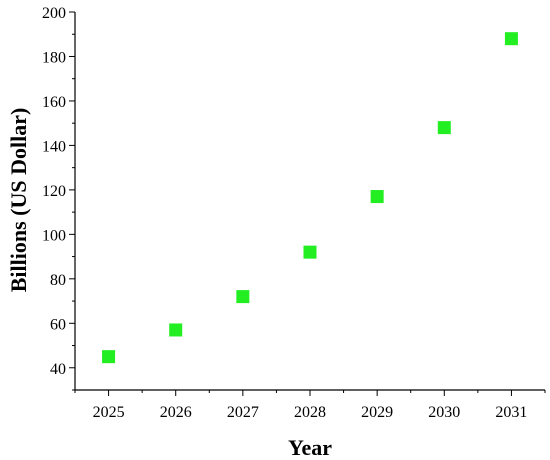 The height and width of the screenshot is (460, 550). Describe the element at coordinates (377, 412) in the screenshot. I see `x-tick-label: 2029` at that location.